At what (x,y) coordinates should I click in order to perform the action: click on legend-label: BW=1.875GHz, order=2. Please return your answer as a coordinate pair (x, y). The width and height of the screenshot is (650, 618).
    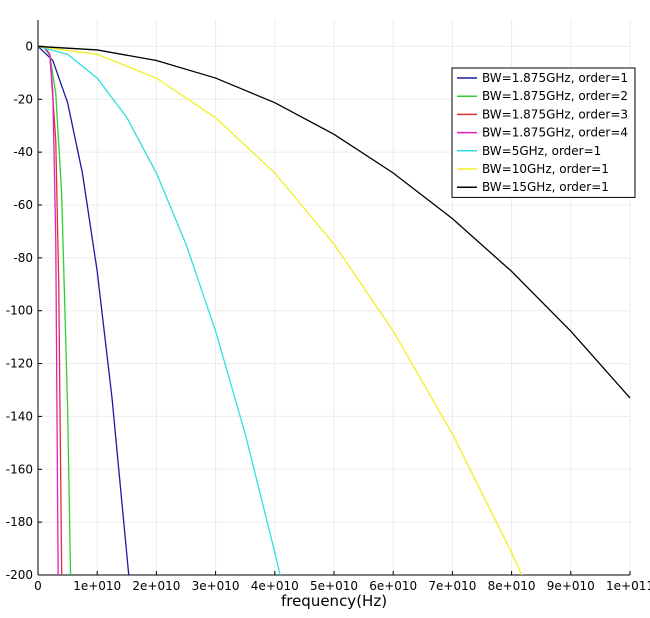
    Looking at the image, I should click on (555, 96).